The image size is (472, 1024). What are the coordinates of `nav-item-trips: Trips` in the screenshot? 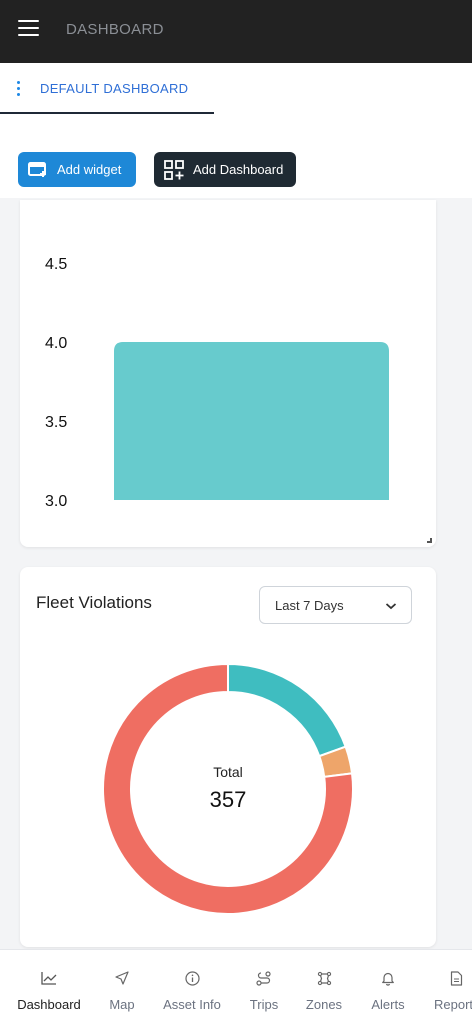 It's located at (264, 987).